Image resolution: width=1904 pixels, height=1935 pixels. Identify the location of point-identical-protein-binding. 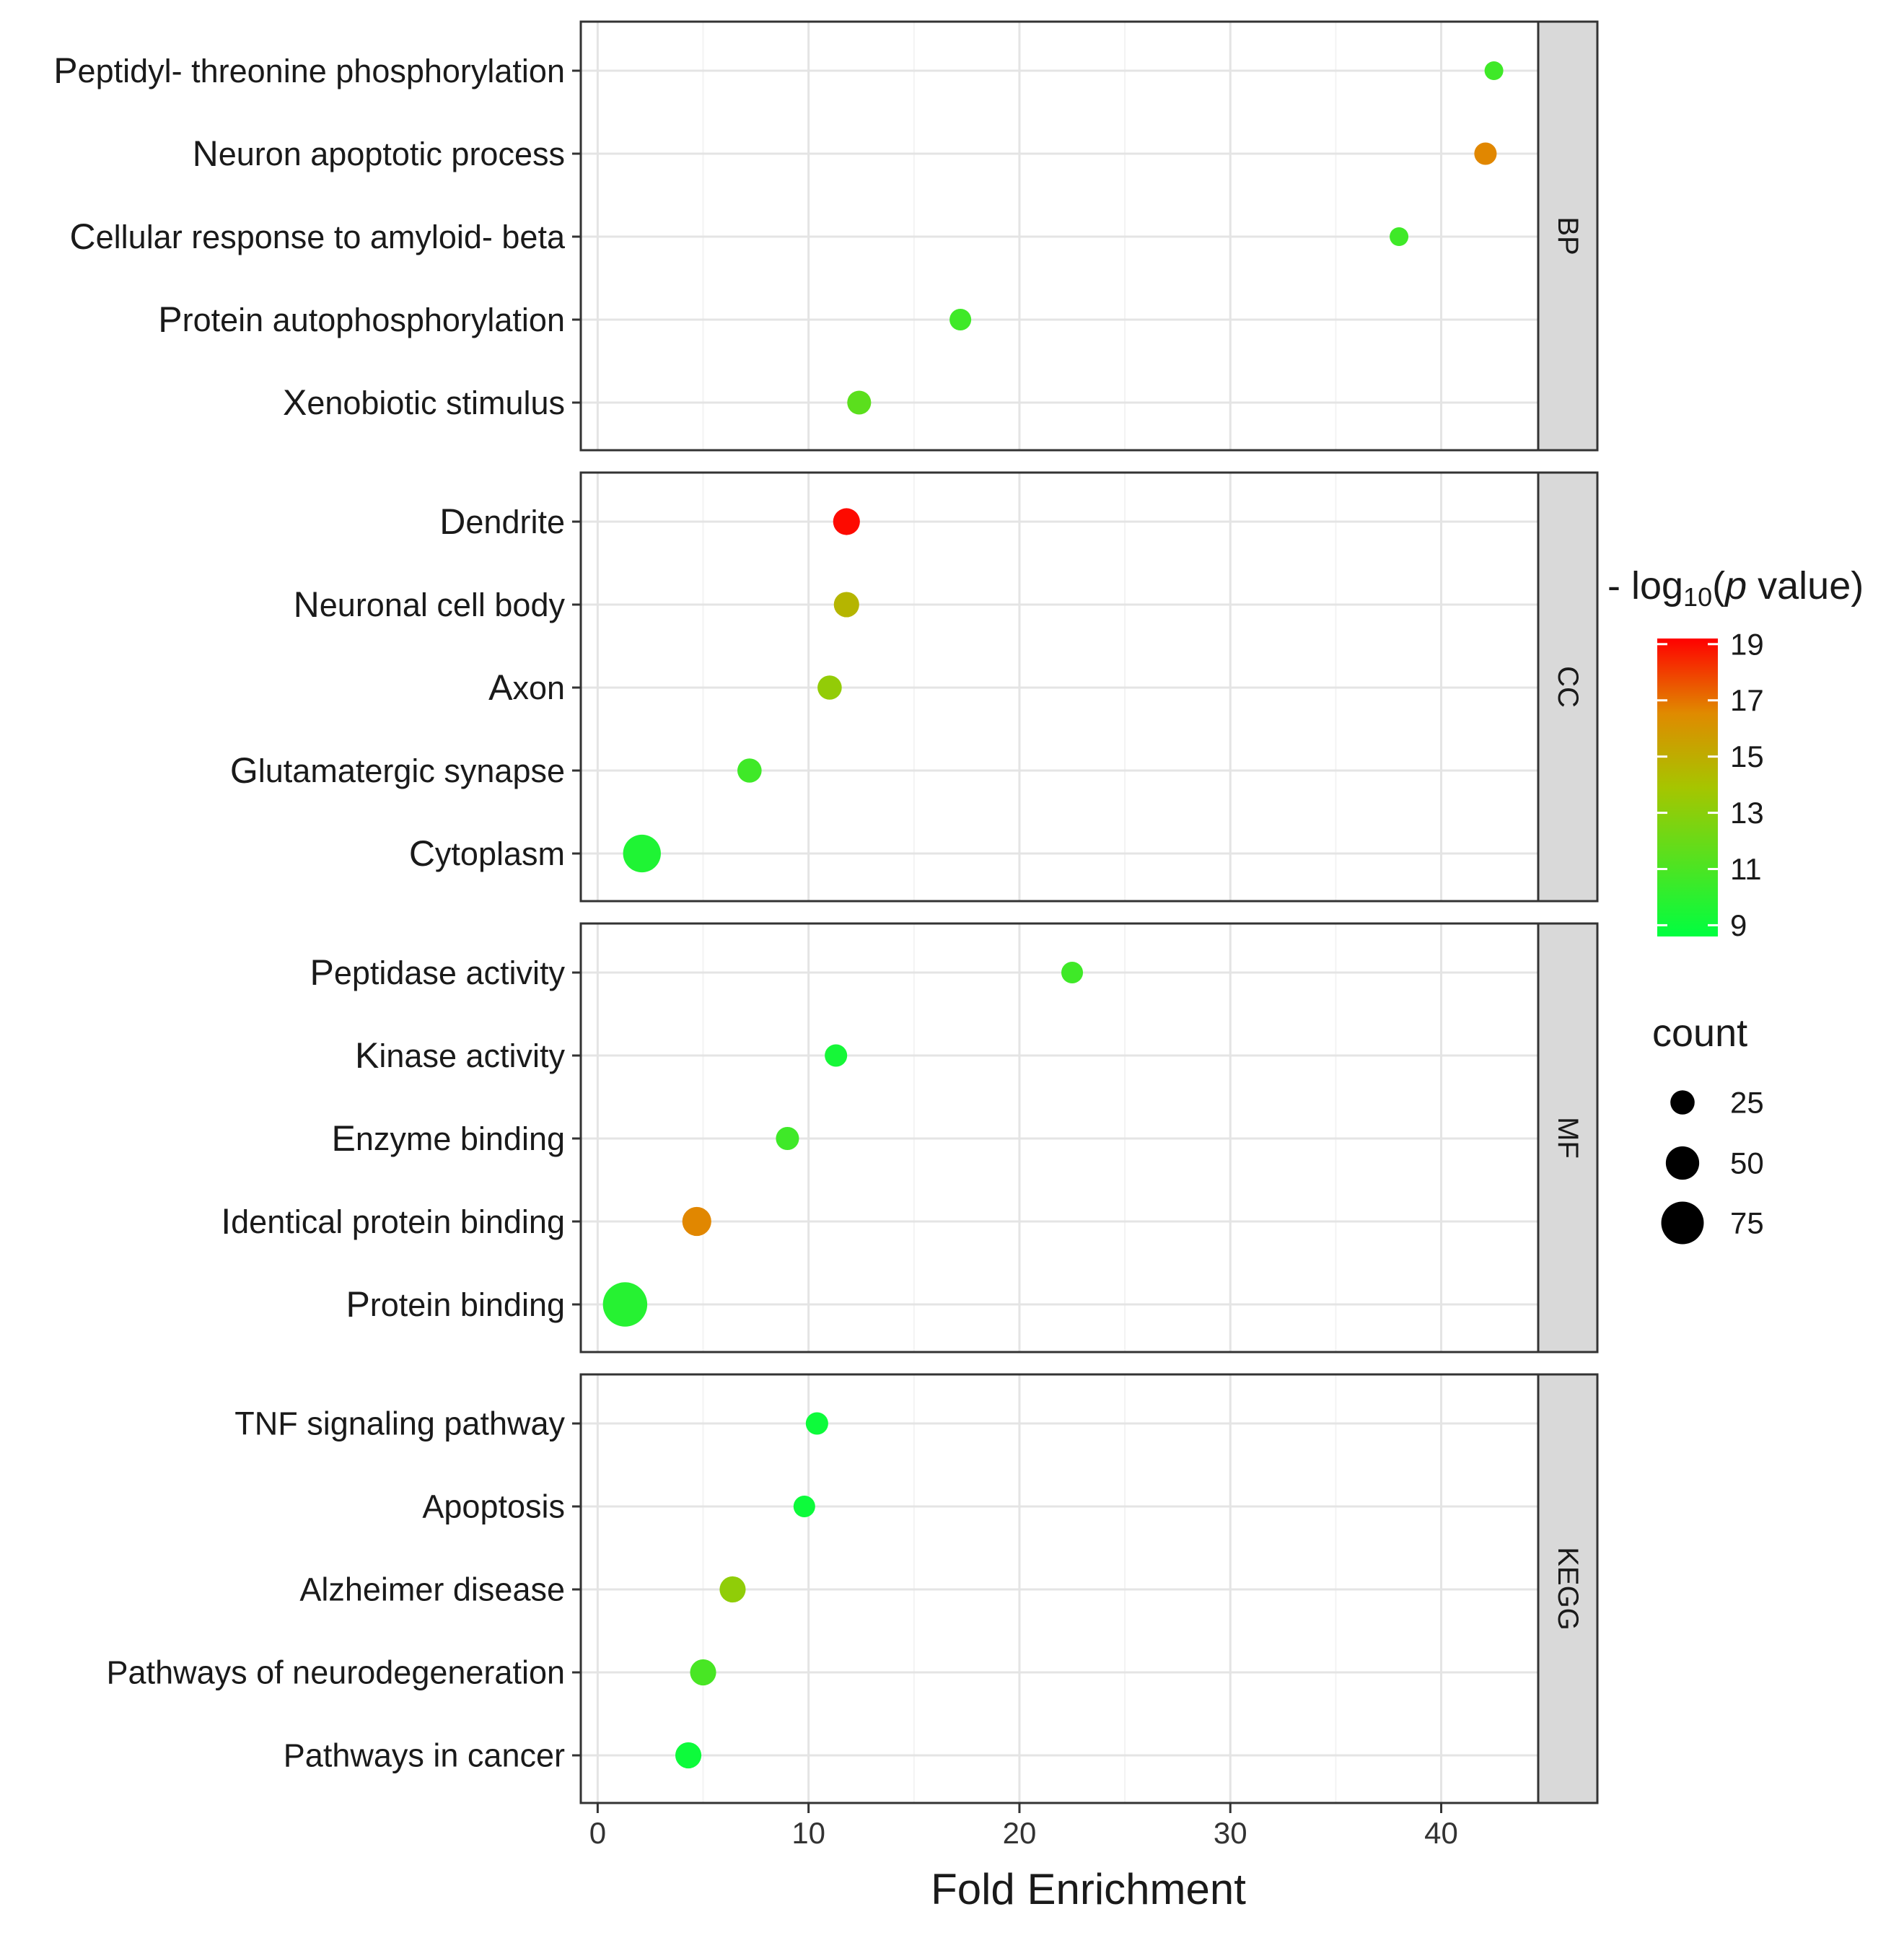
(696, 1221).